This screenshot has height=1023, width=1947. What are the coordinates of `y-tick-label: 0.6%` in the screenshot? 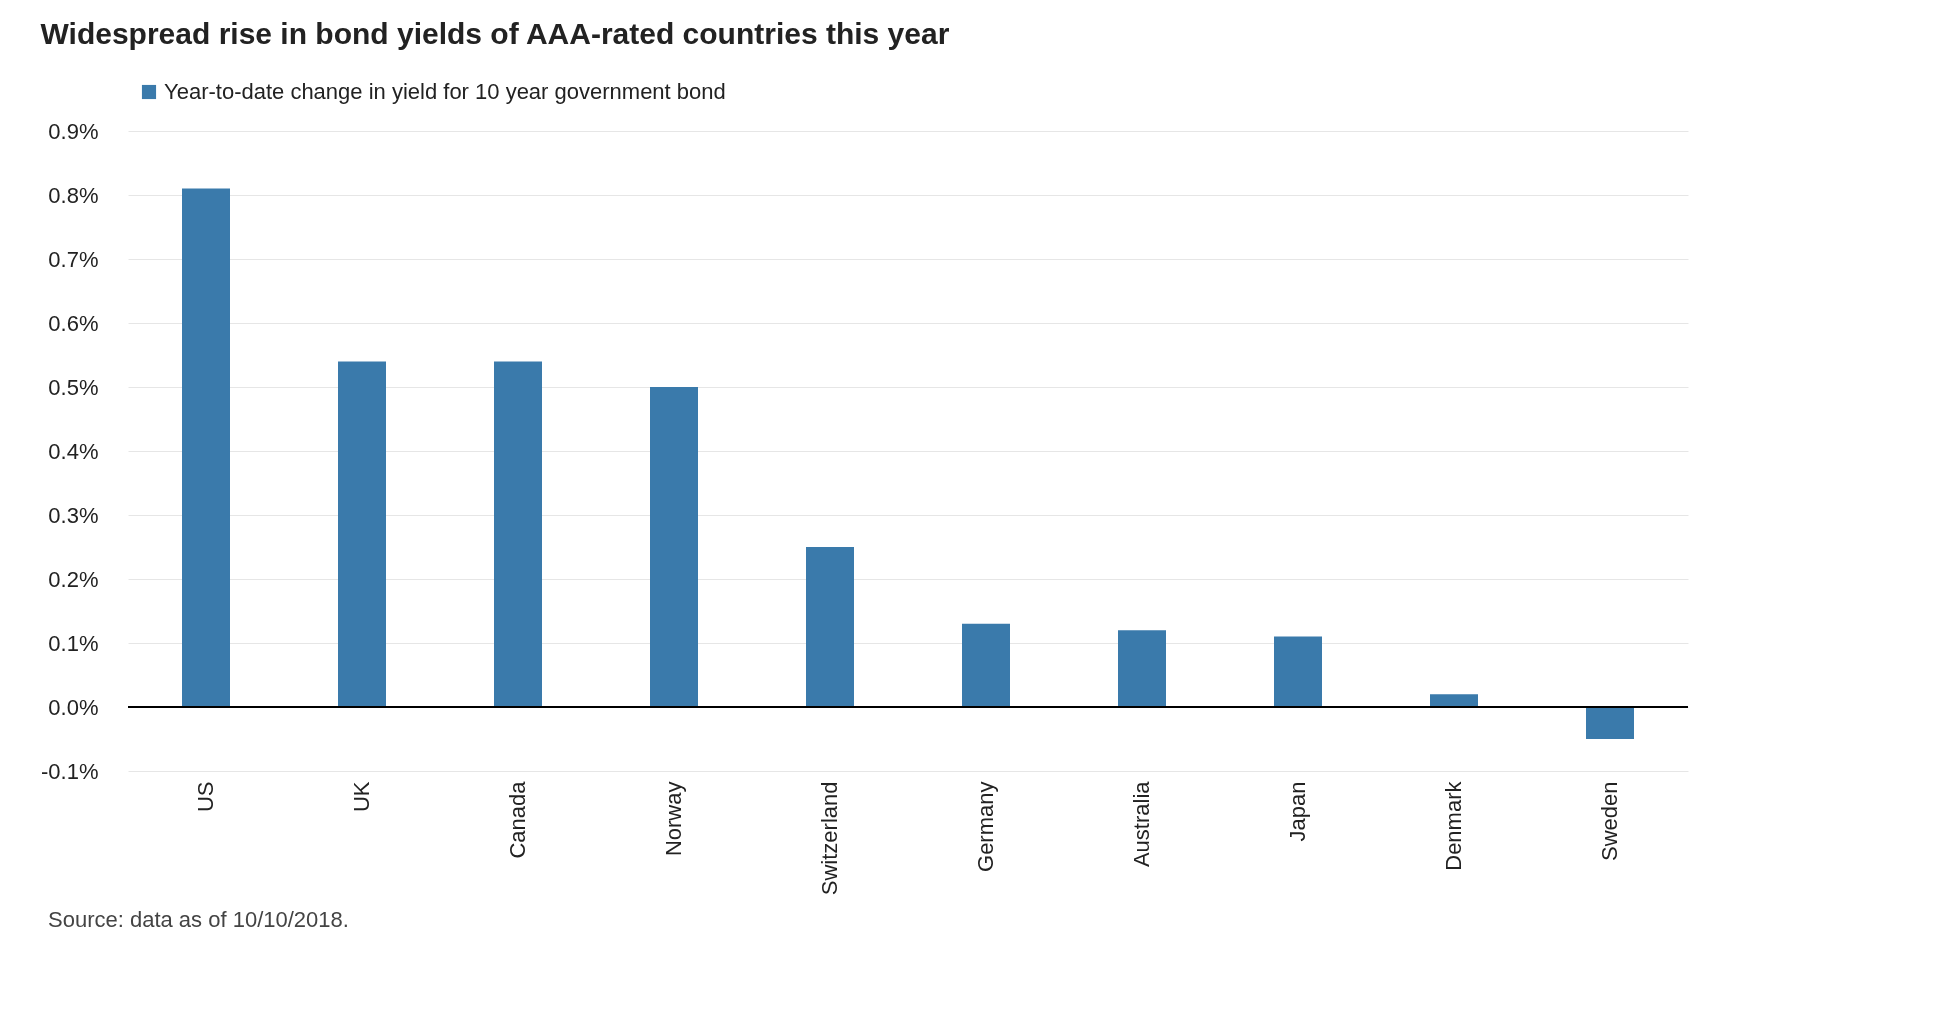 It's located at (73, 323).